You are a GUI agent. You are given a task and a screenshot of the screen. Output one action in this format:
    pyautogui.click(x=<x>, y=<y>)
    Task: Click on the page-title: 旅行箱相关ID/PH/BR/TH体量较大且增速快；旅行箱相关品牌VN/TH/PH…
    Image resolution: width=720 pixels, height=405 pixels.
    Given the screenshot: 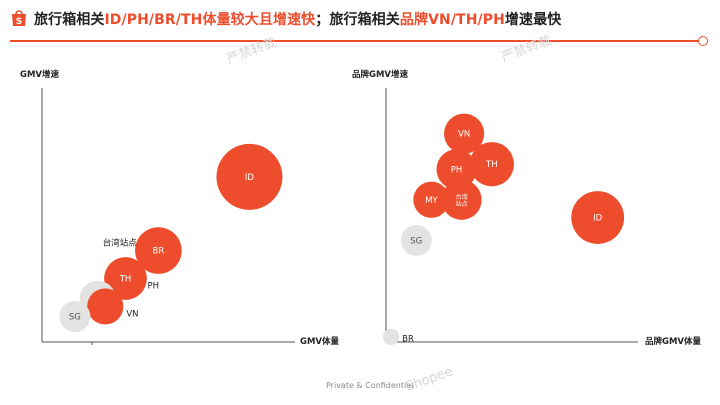 What is the action you would take?
    pyautogui.click(x=298, y=20)
    